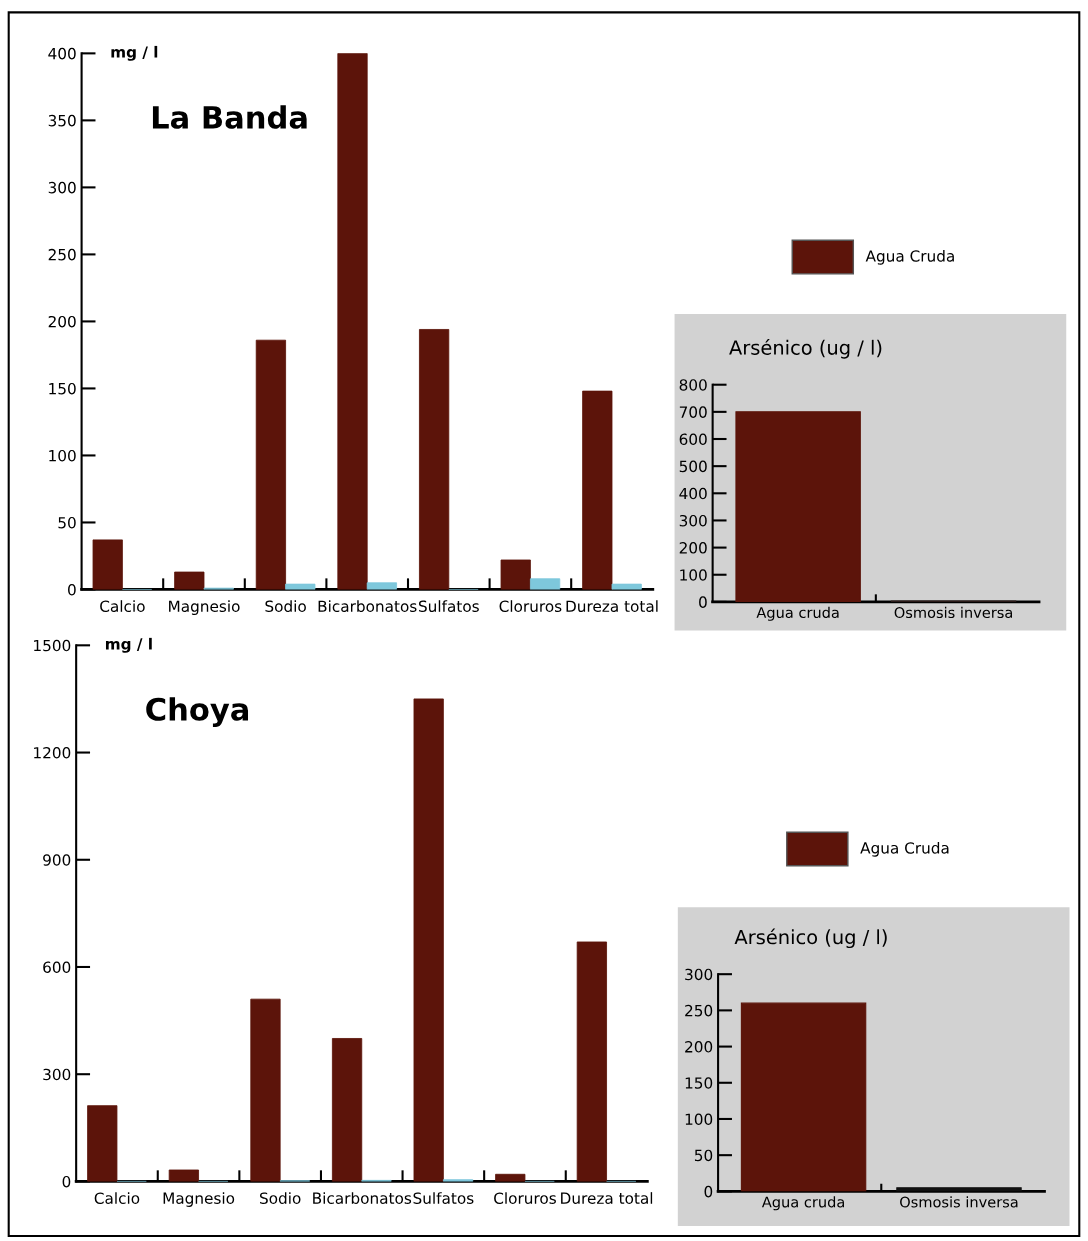 Image resolution: width=1088 pixels, height=1241 pixels. What do you see at coordinates (197, 712) in the screenshot?
I see `text: Choya` at bounding box center [197, 712].